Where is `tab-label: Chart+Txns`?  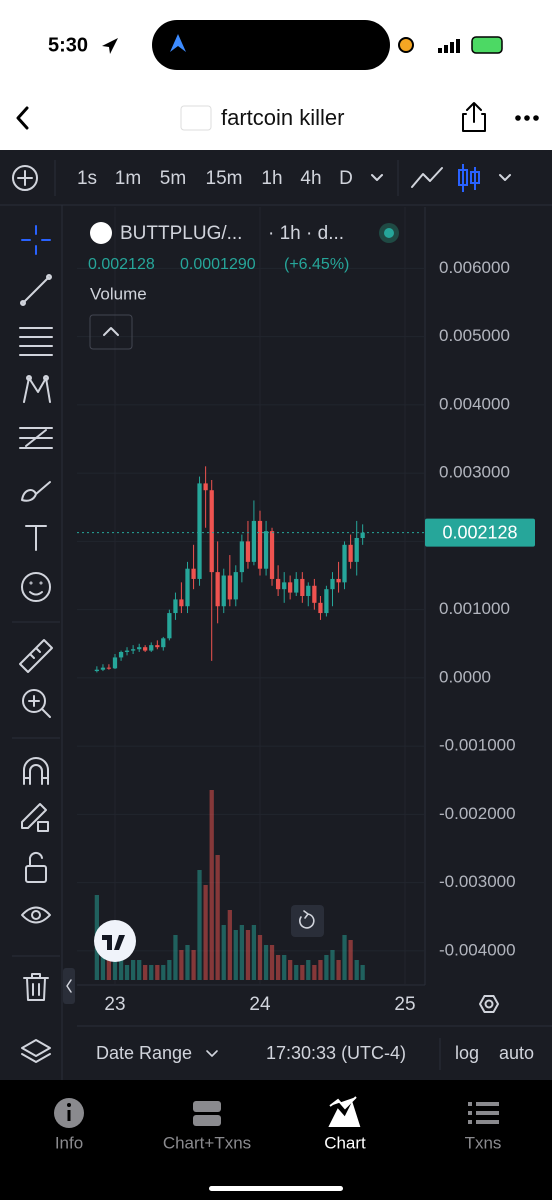 tab-label: Chart+Txns is located at coordinates (207, 1142).